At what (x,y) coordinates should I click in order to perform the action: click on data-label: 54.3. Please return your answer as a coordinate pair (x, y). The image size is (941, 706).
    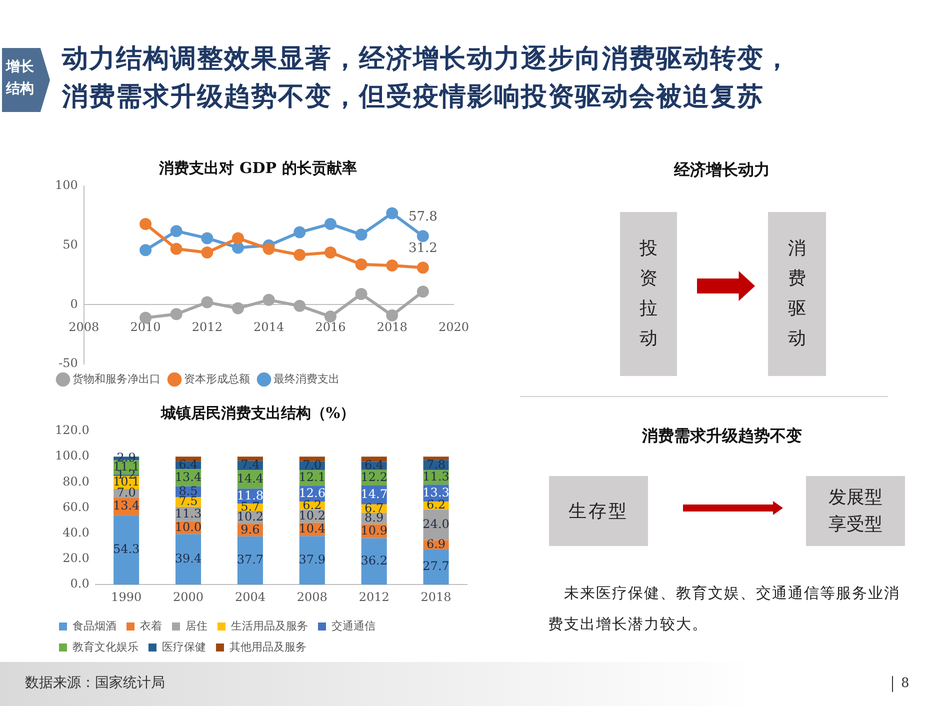
    Looking at the image, I should click on (126, 549).